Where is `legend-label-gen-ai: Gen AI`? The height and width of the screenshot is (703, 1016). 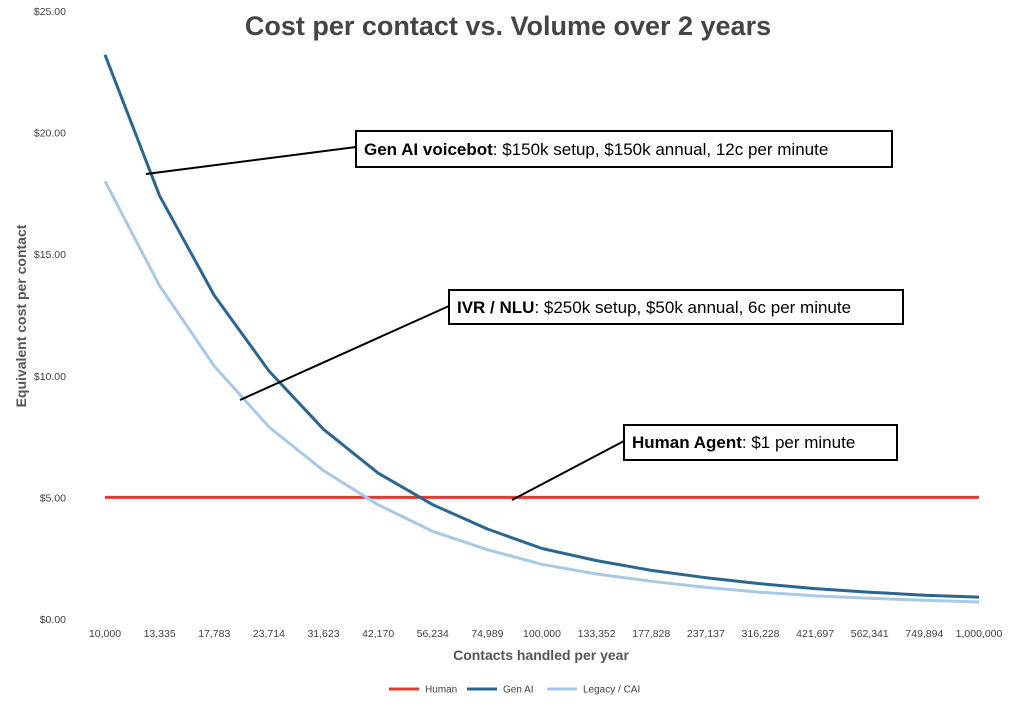
legend-label-gen-ai: Gen AI is located at coordinates (518, 690).